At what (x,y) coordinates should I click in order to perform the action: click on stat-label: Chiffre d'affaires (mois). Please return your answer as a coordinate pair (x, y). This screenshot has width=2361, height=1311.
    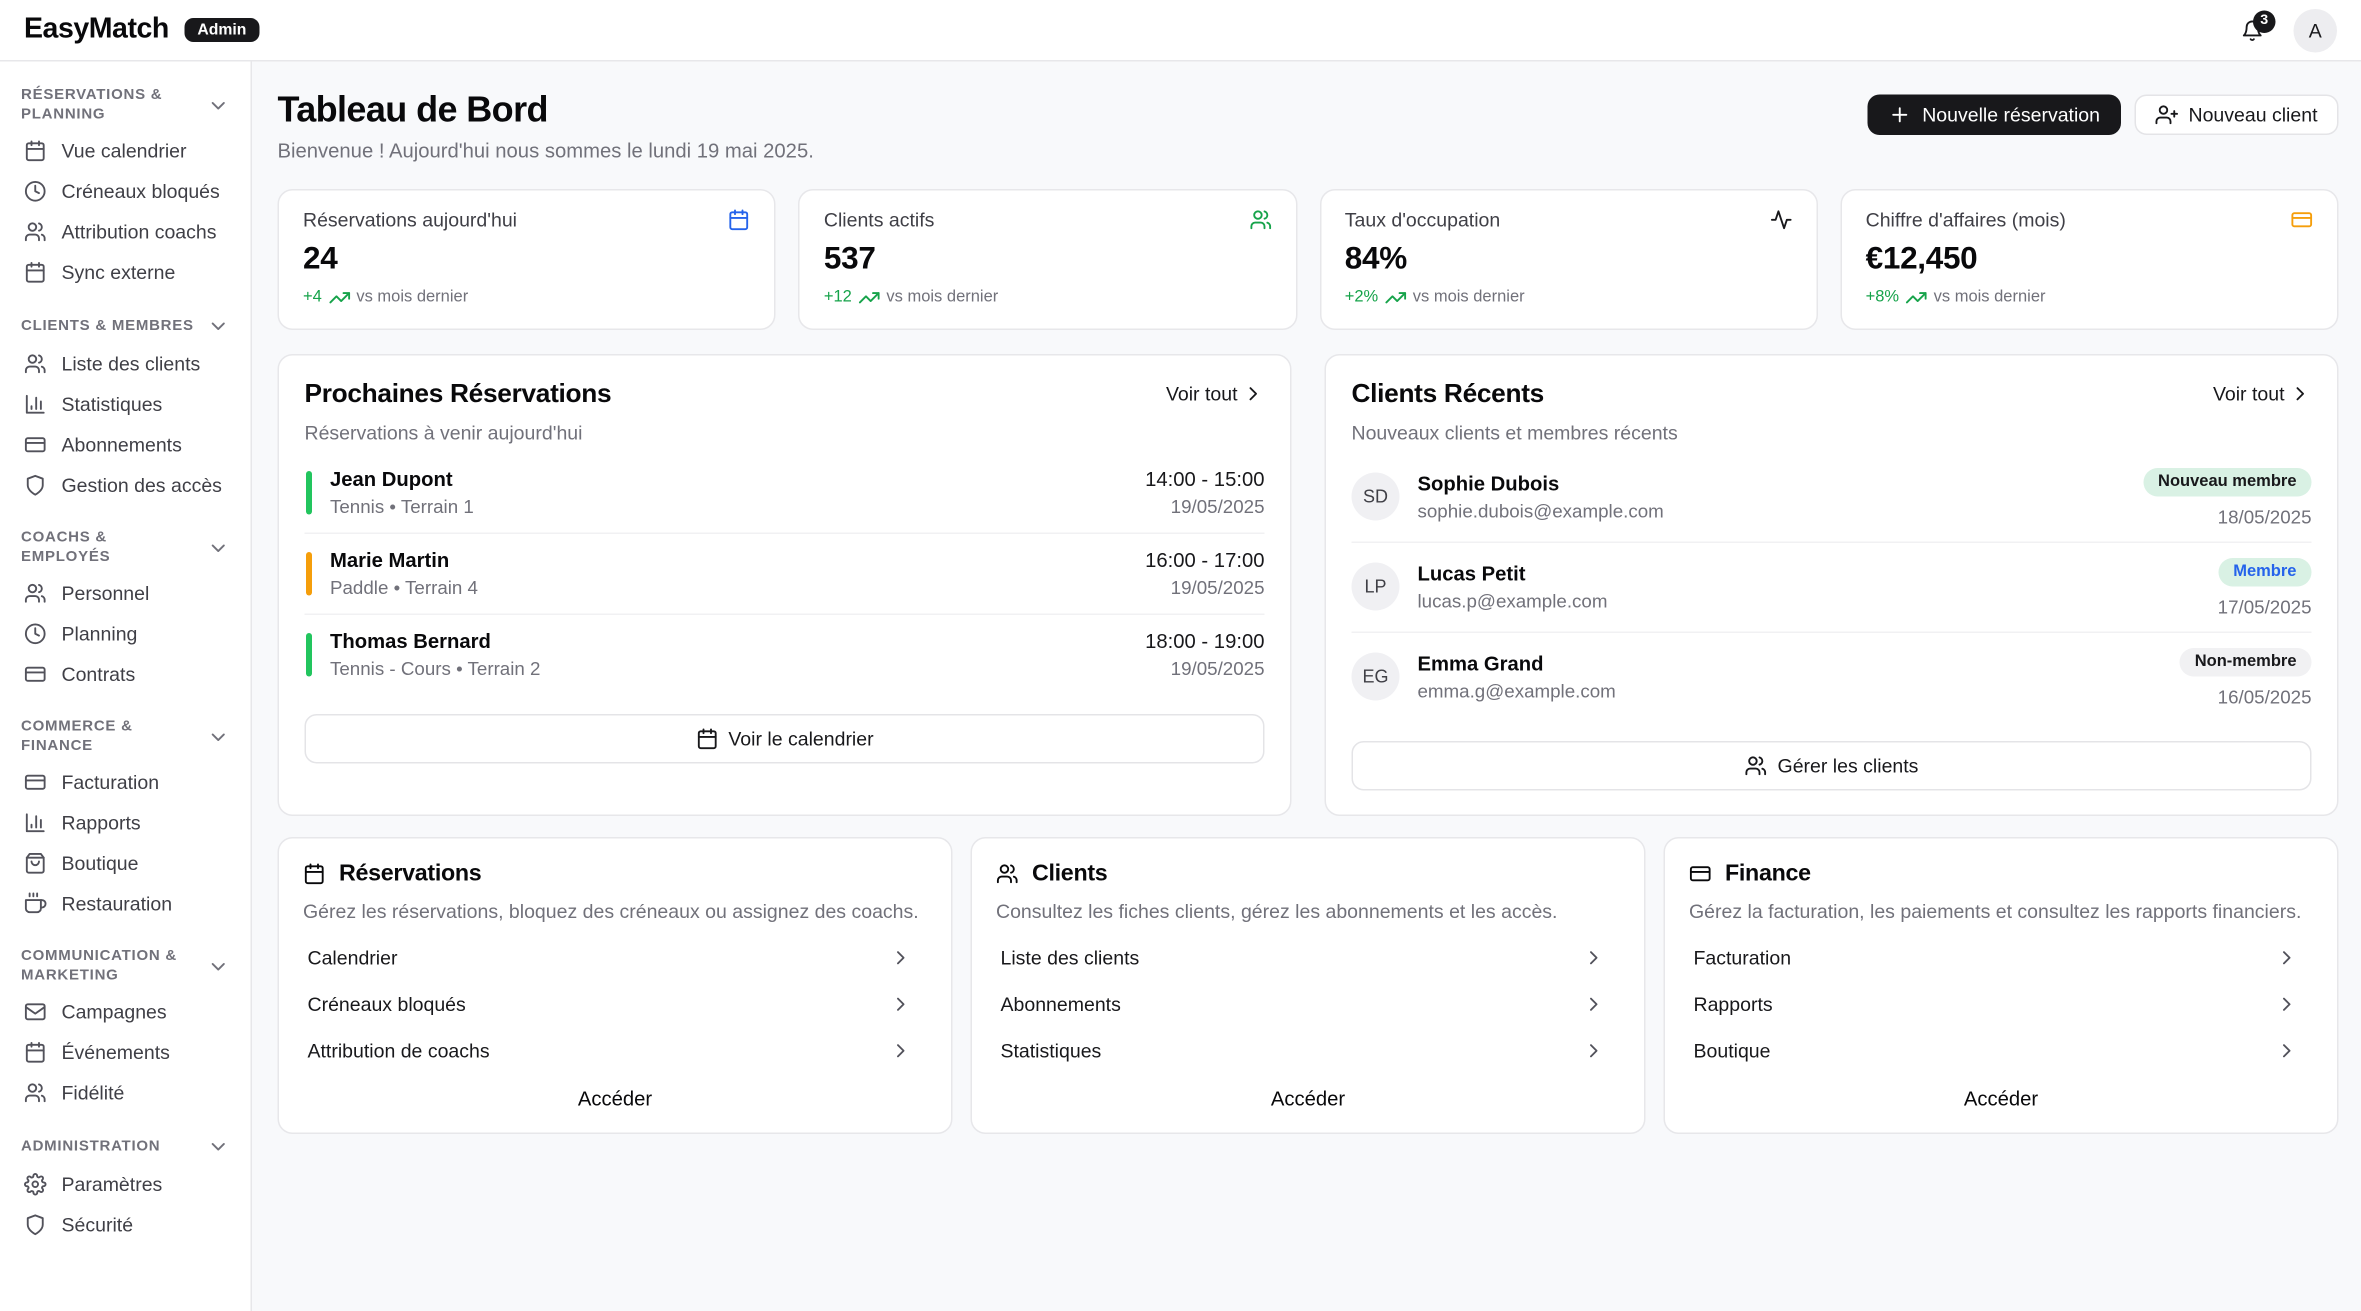
    Looking at the image, I should click on (1965, 219).